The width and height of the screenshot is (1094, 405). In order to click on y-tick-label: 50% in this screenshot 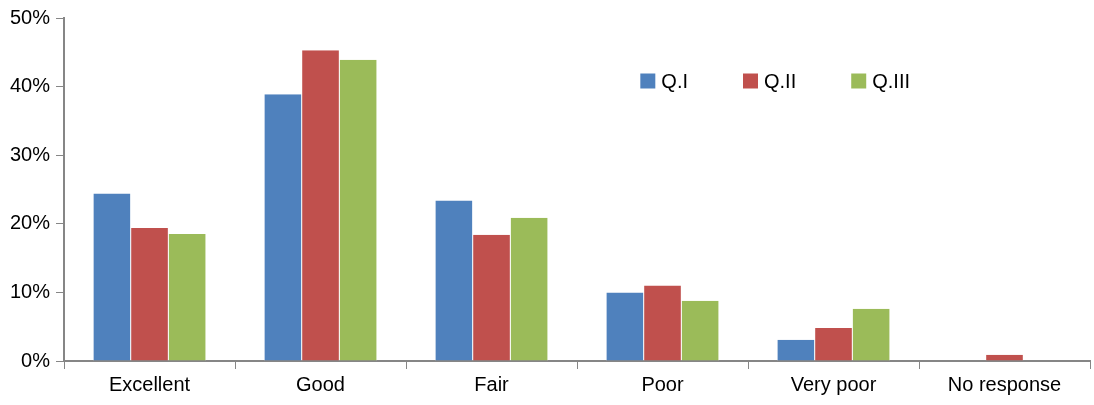, I will do `click(30, 16)`.